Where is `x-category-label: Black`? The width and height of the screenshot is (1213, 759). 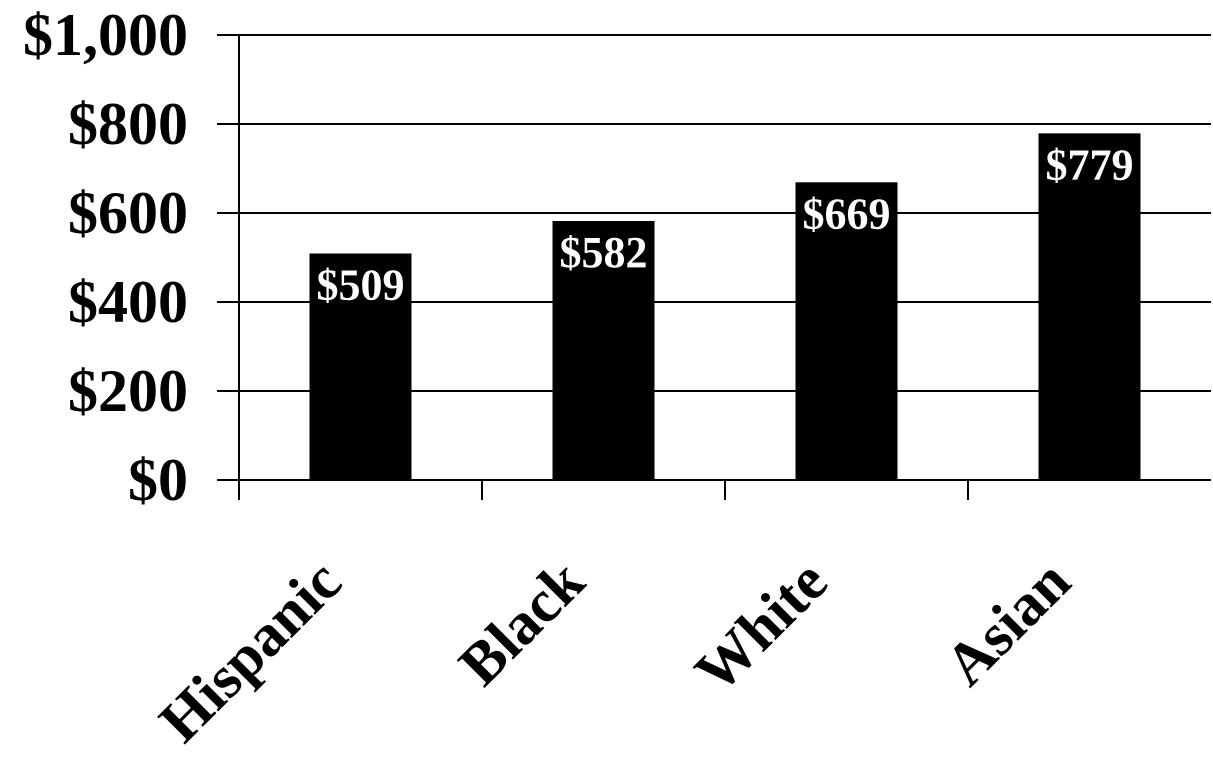 x-category-label: Black is located at coordinates (521, 622).